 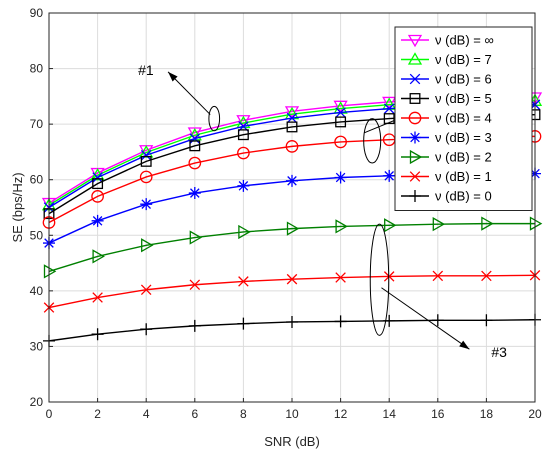 What do you see at coordinates (243, 414) in the screenshot?
I see `x-tick-label: 8` at bounding box center [243, 414].